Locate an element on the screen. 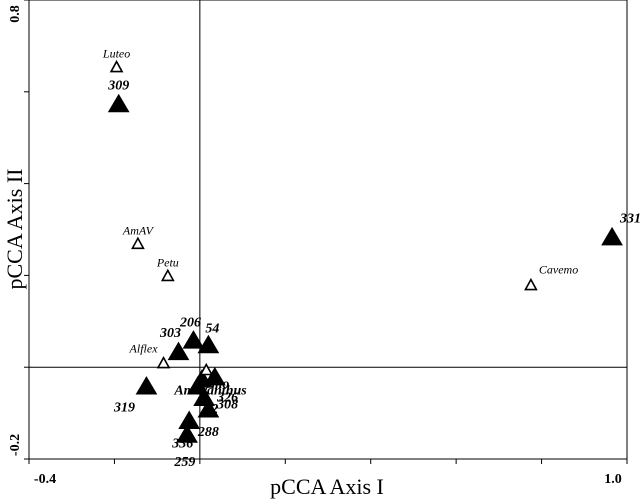  site-label: 309 is located at coordinates (118, 85).